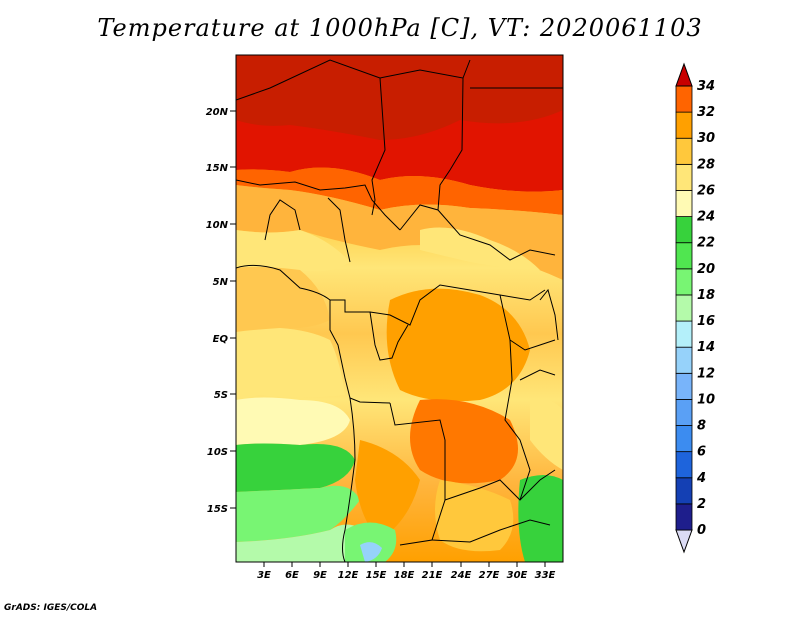 This screenshot has width=800, height=618. What do you see at coordinates (701, 478) in the screenshot?
I see `colorbar-label: 4` at bounding box center [701, 478].